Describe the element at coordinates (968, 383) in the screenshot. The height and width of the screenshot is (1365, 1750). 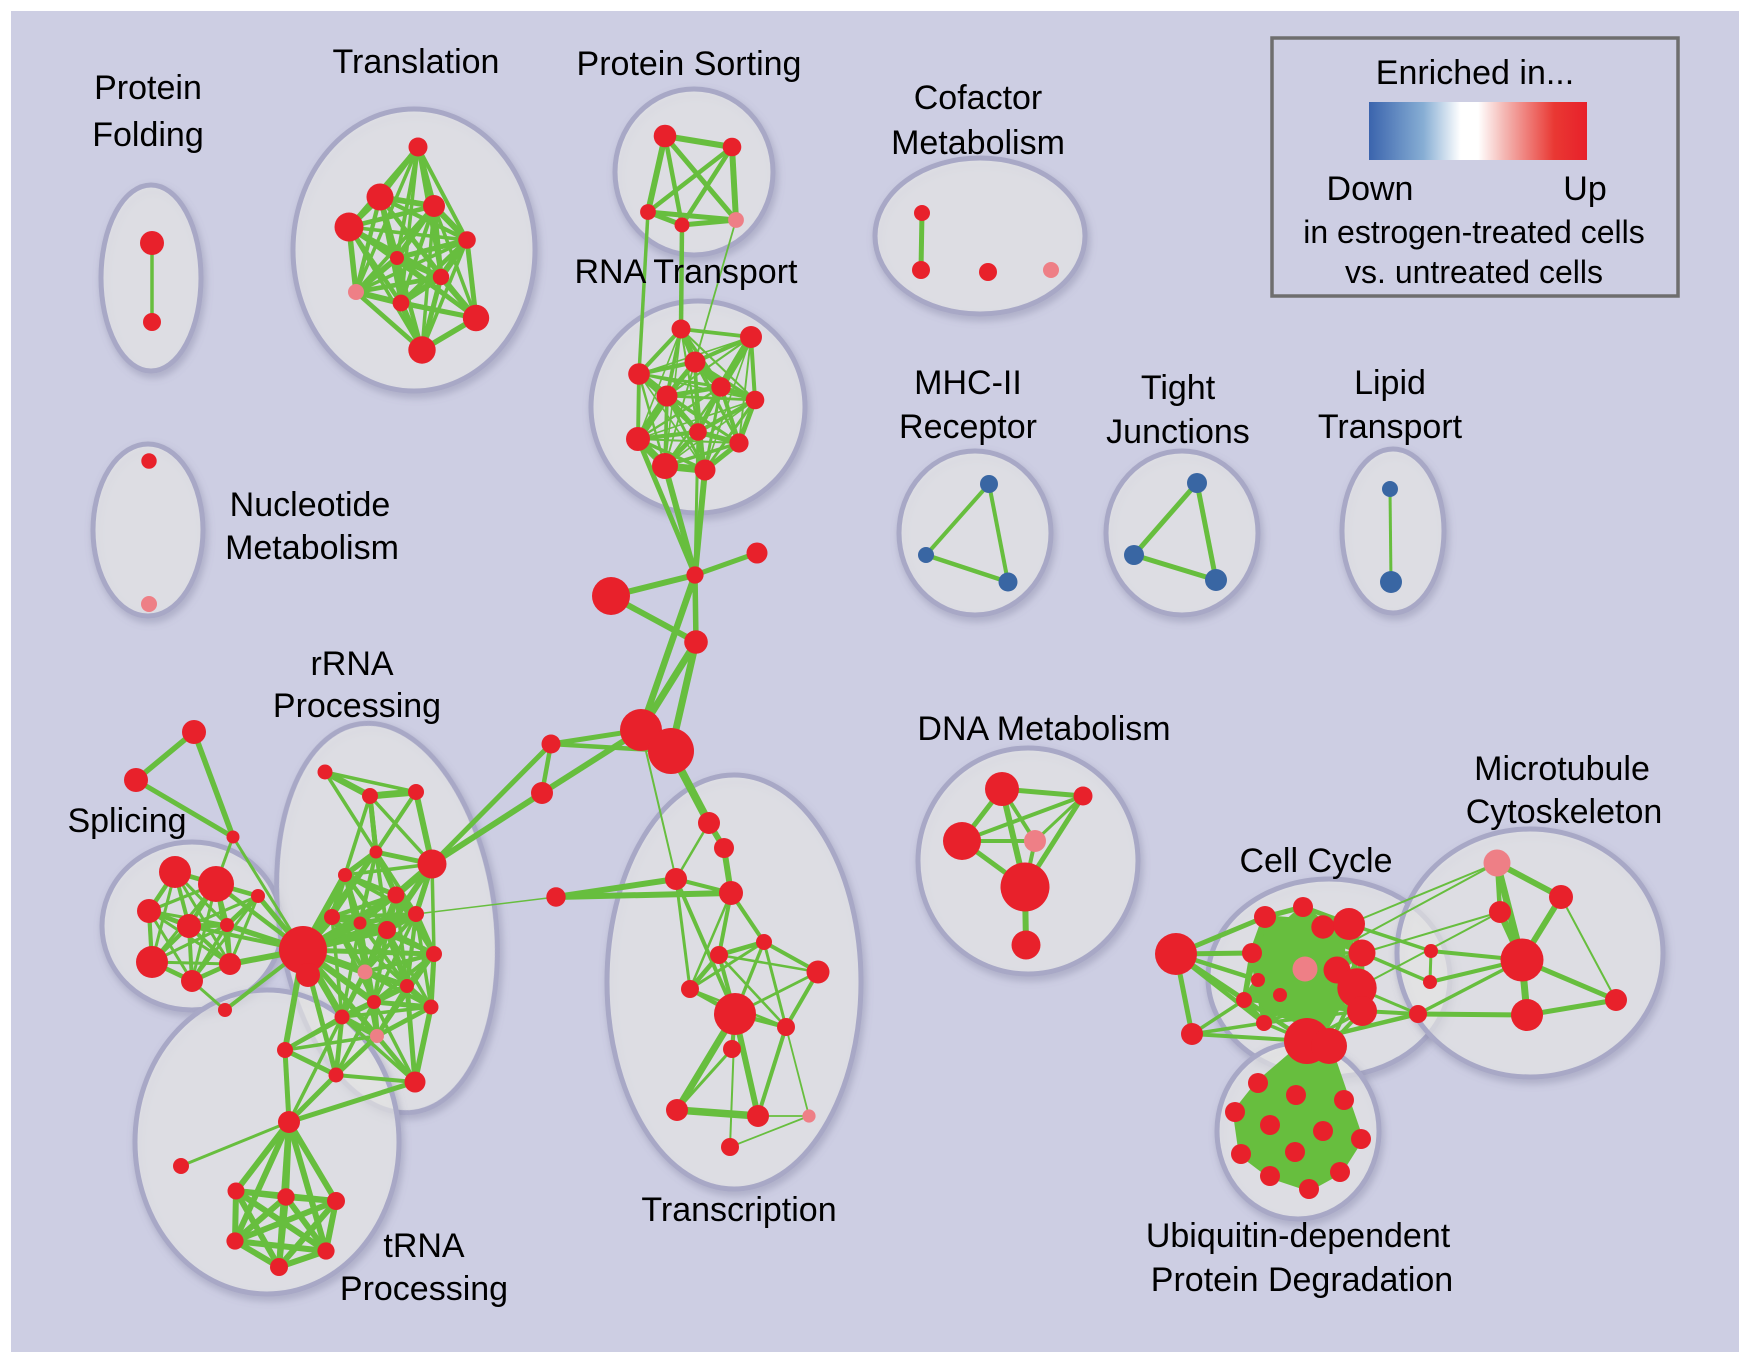
I see `svg-text: MHC-II` at that location.